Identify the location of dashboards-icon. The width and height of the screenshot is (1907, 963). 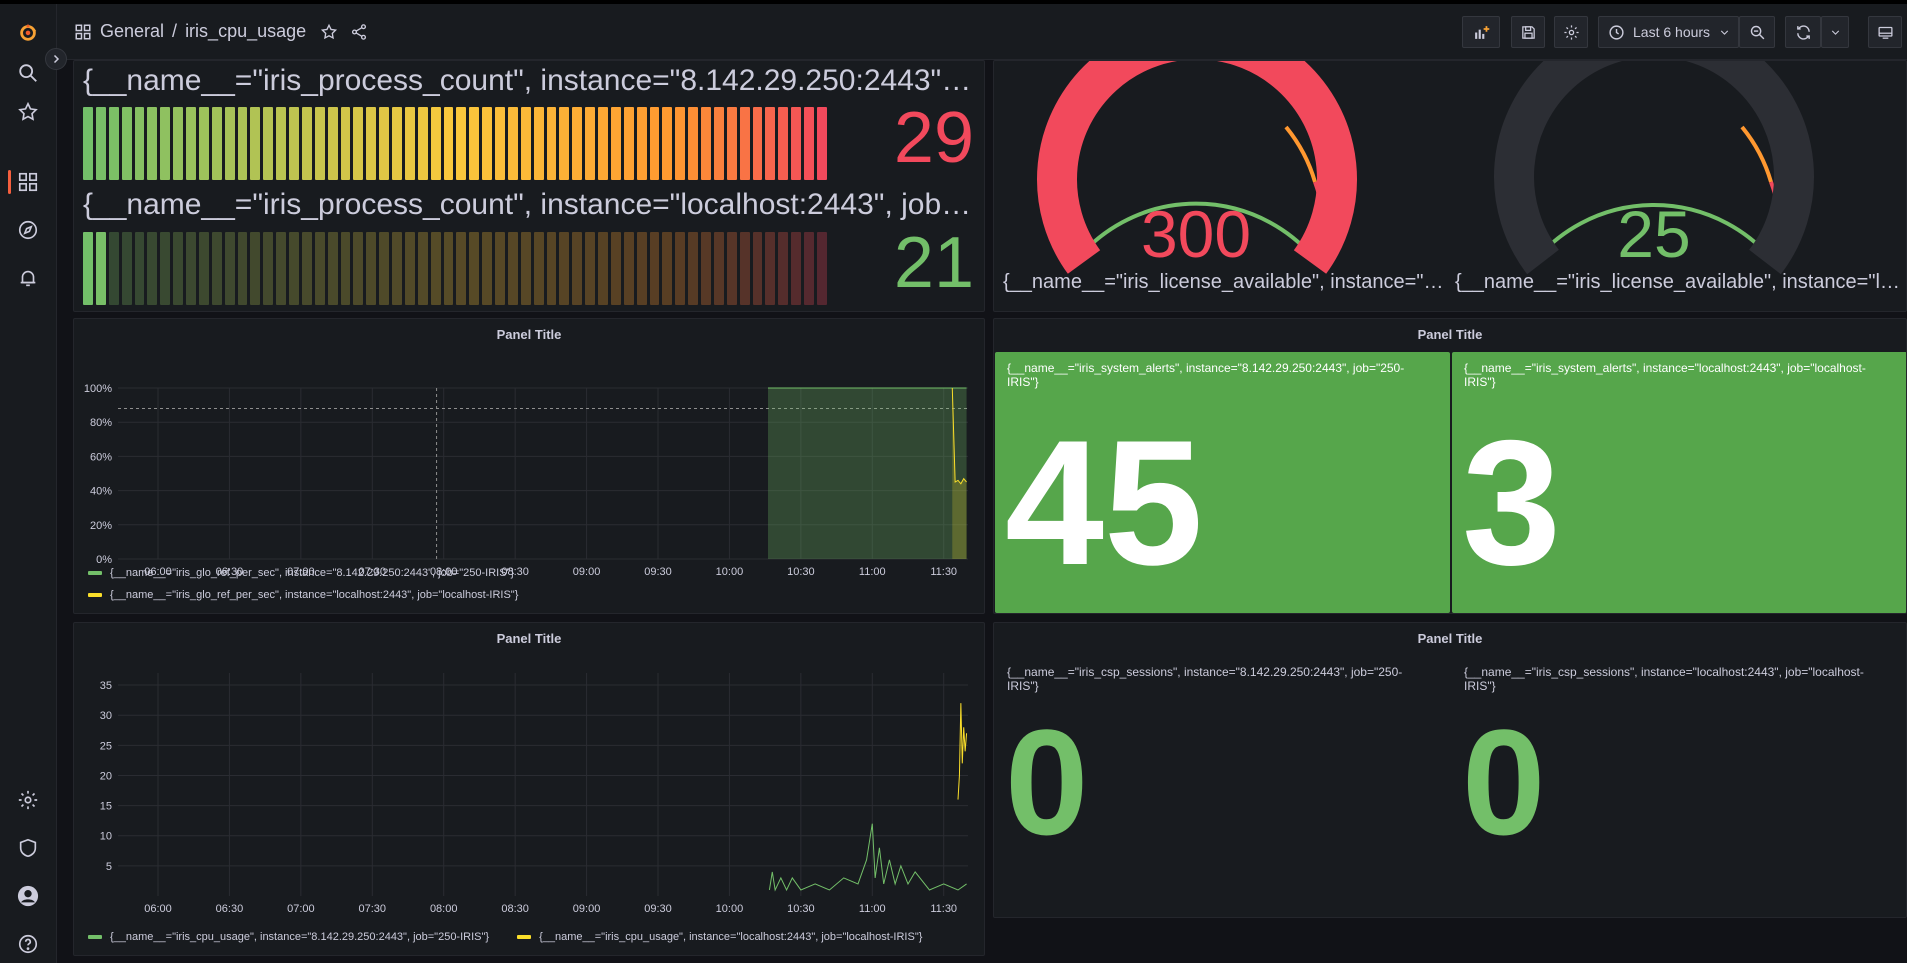
(28, 182).